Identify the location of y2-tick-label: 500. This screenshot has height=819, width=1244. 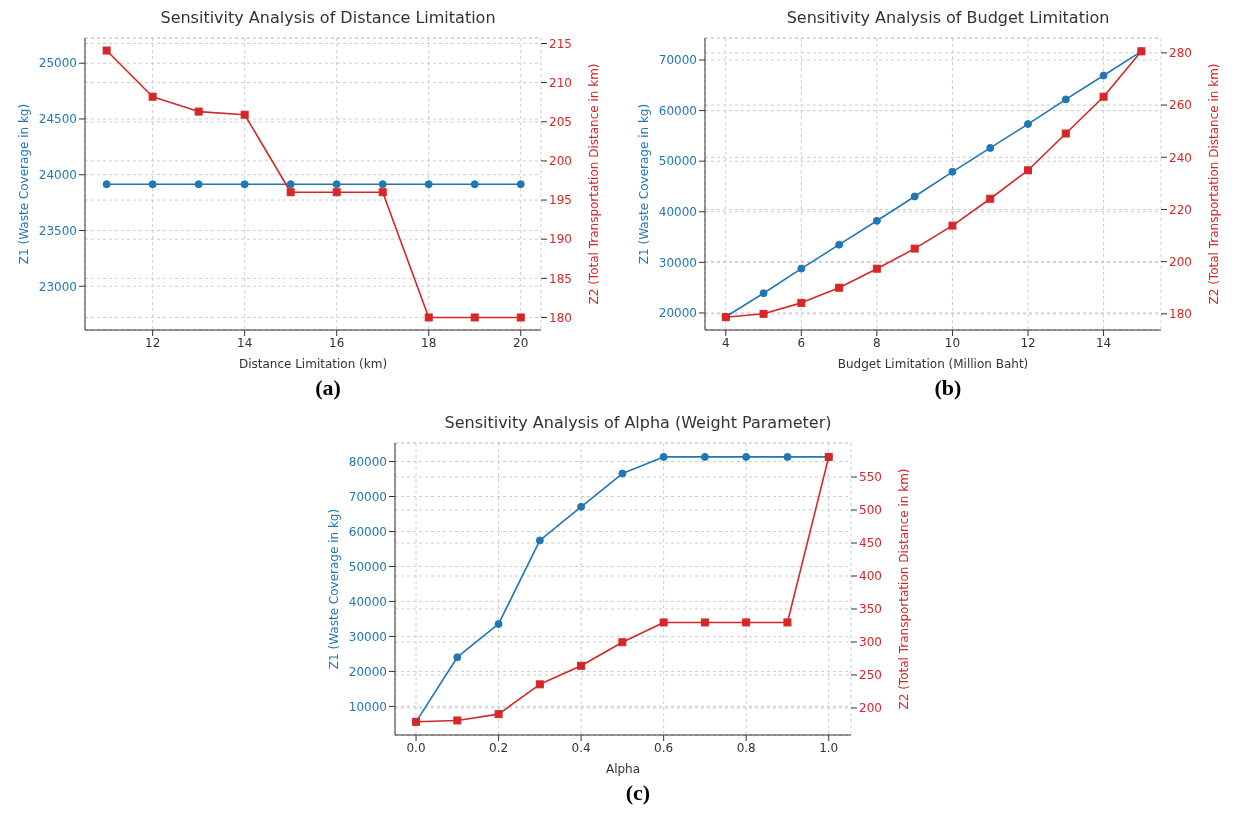
(870, 510).